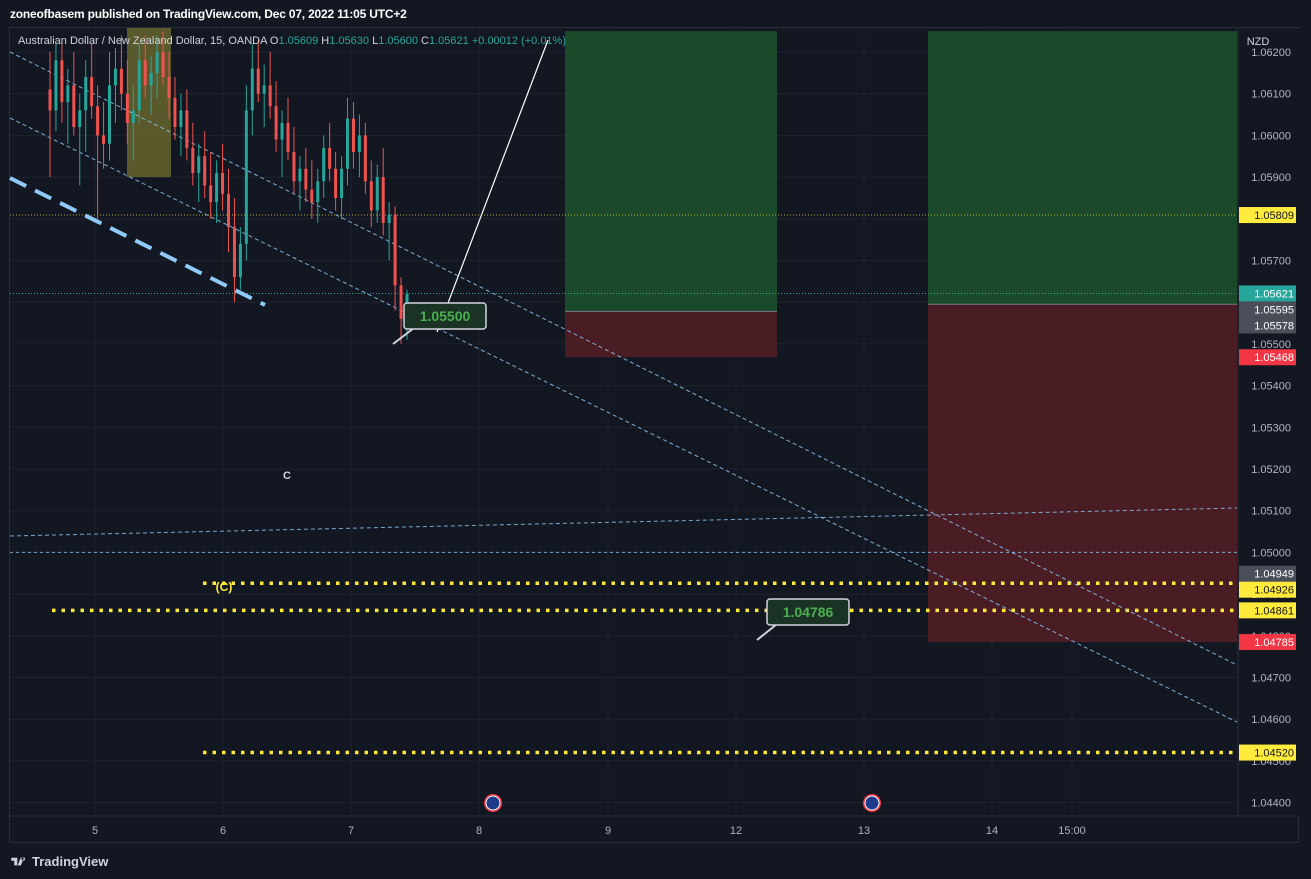 The height and width of the screenshot is (879, 1311). I want to click on price-axis, so click(1268, 422).